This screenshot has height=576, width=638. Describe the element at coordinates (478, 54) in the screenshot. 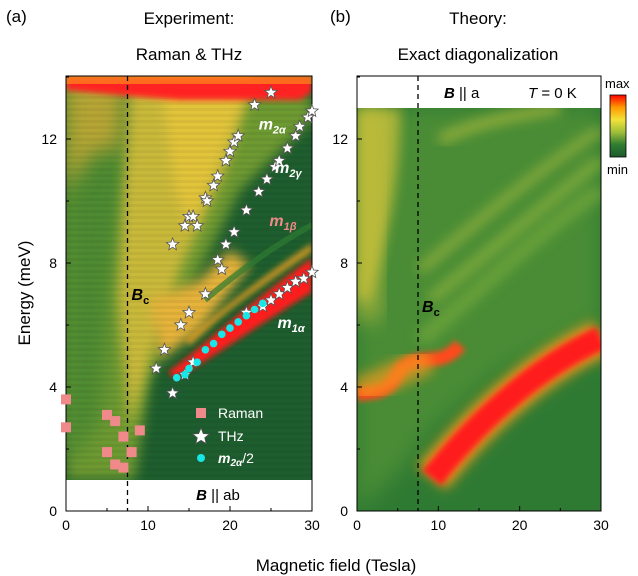

I see `panel-b-title-line2: Exact diagonalization` at that location.